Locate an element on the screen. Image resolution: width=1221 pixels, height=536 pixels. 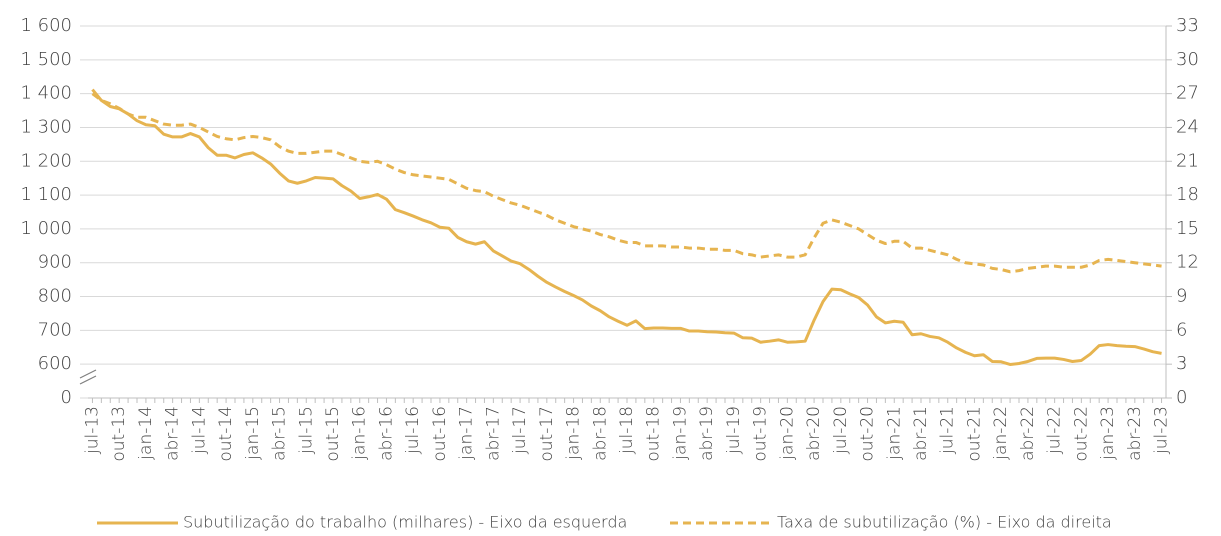
x-tick-label: jan-14 is located at coordinates (146, 433).